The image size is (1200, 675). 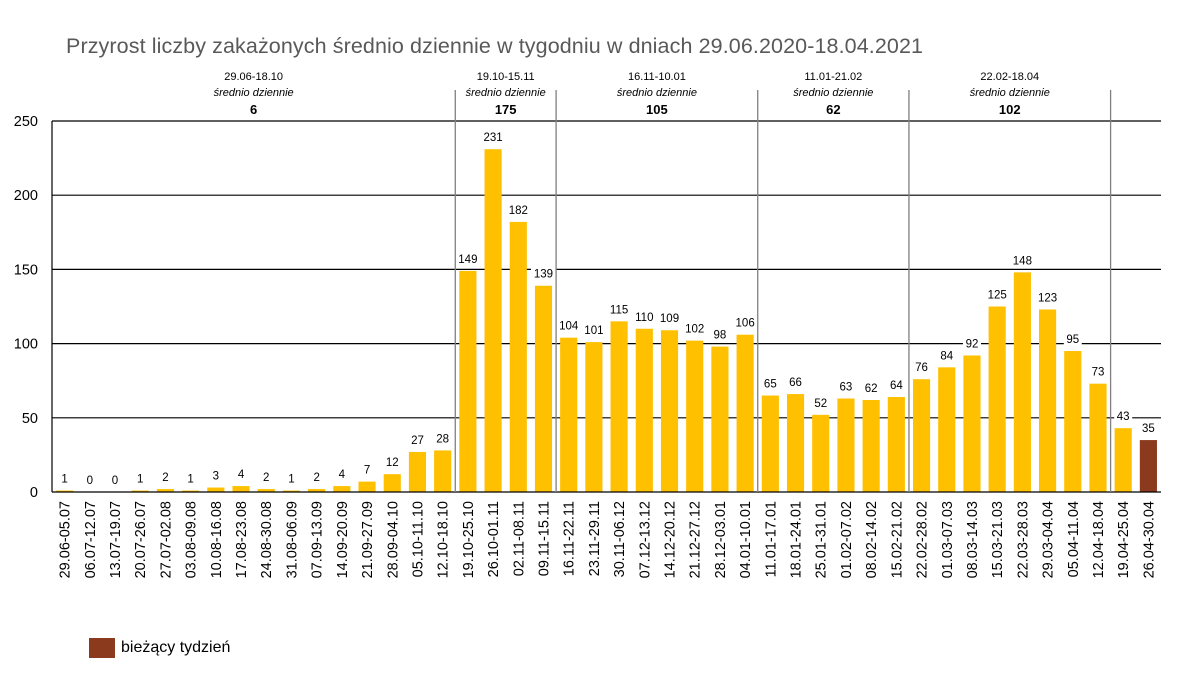 I want to click on x-tick-label: 07.09-13.09, so click(x=318, y=539).